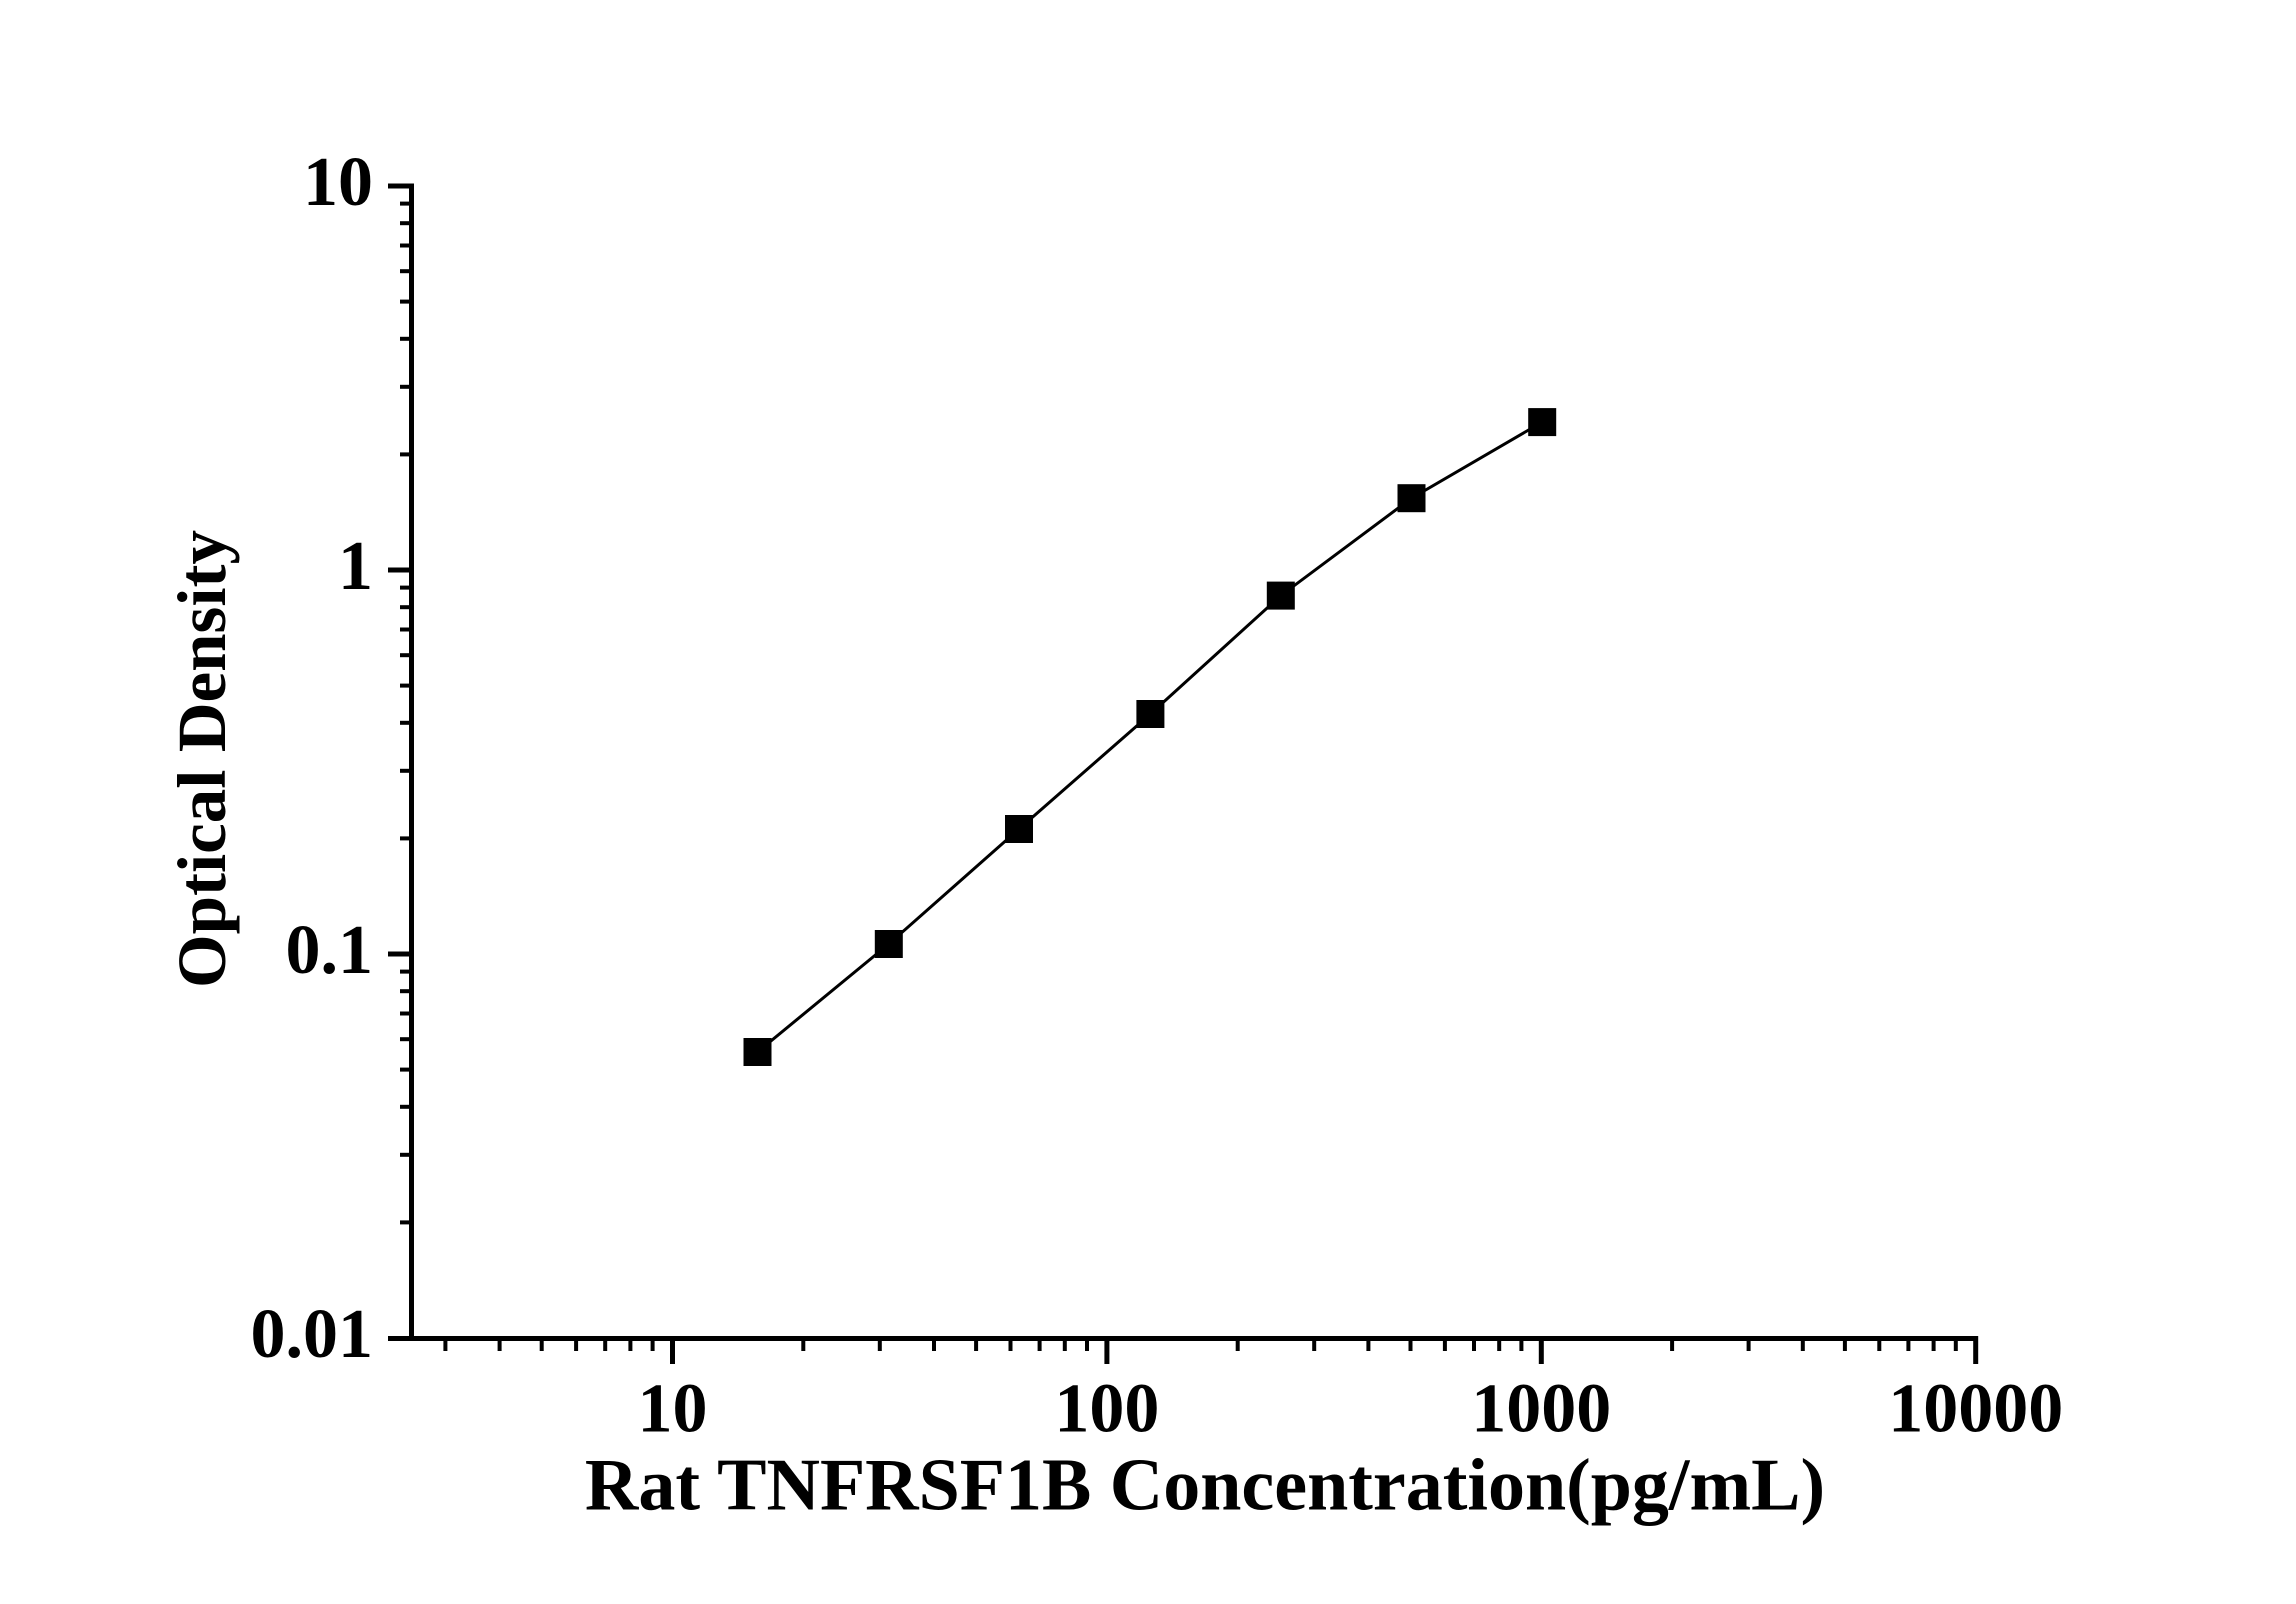 Image resolution: width=2296 pixels, height=1604 pixels. What do you see at coordinates (355, 566) in the screenshot?
I see `svg-text: 1` at bounding box center [355, 566].